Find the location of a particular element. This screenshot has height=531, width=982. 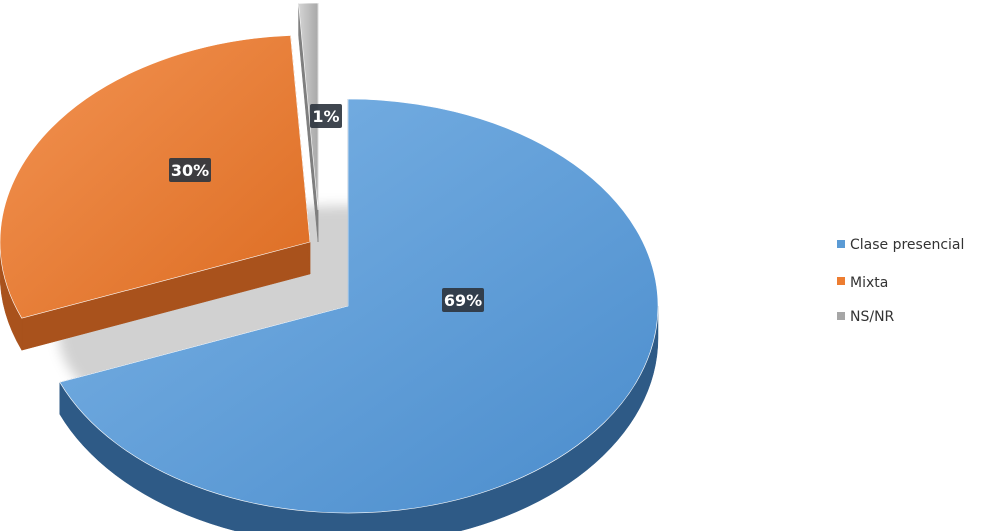

data-label-clase-presencial-box is located at coordinates (463, 300).